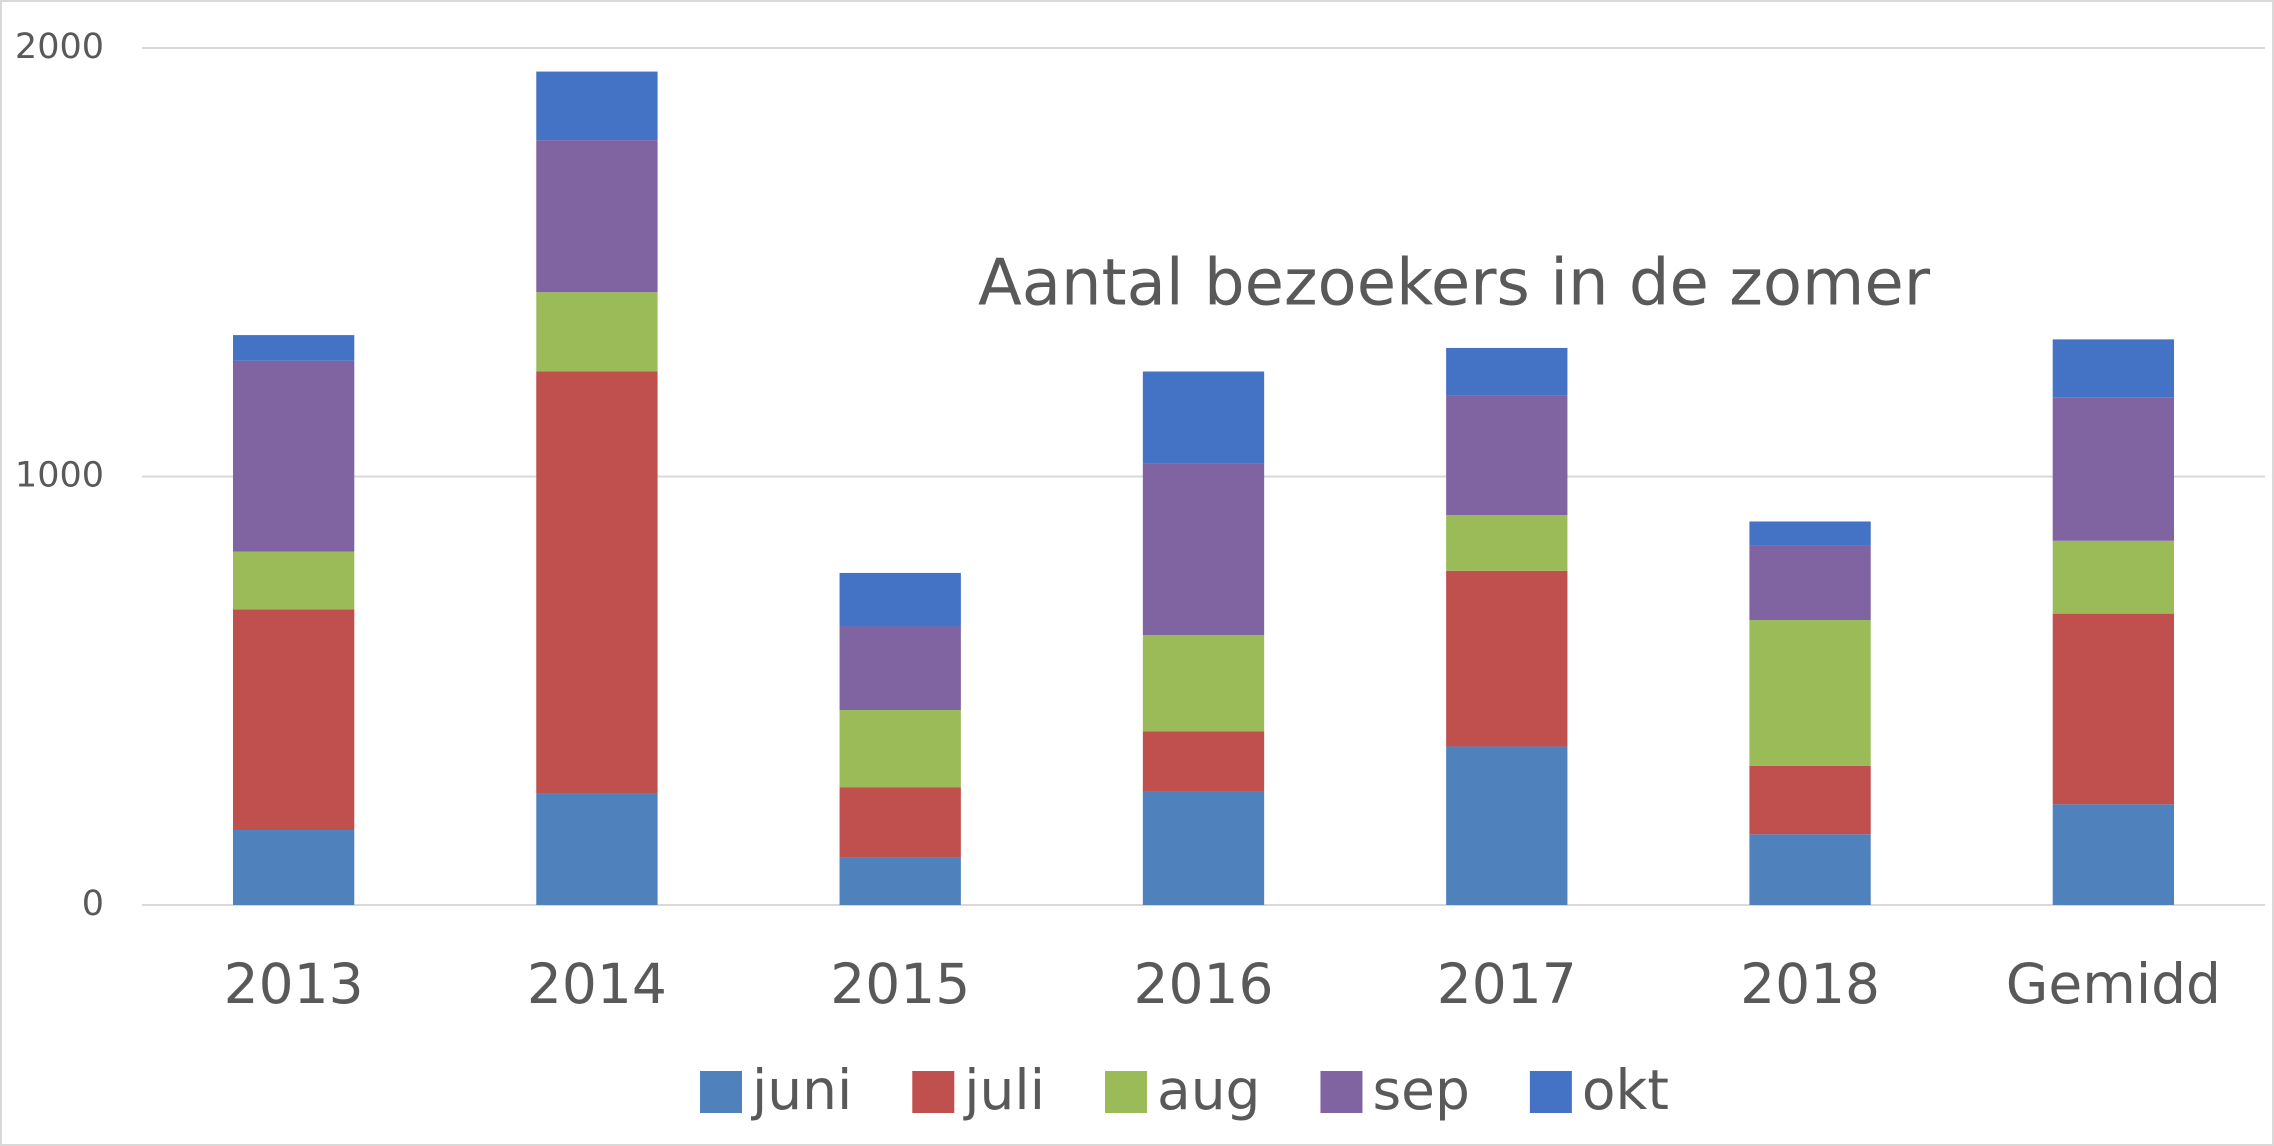  Describe the element at coordinates (1454, 284) in the screenshot. I see `chart-title: Aantal bezoekers in de zomer` at that location.